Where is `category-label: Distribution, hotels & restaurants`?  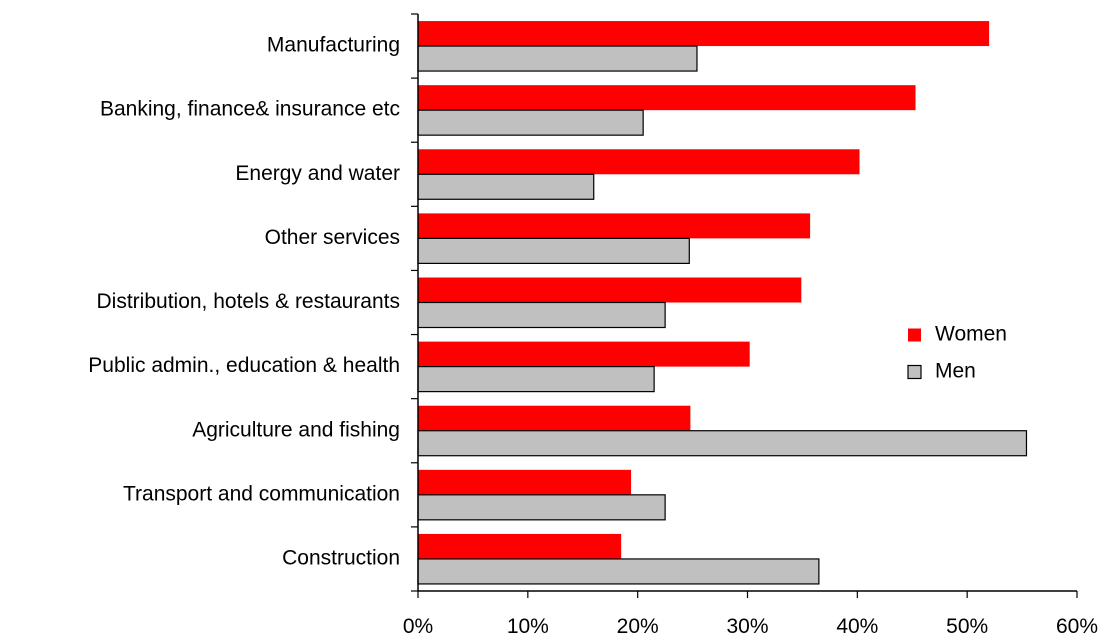 category-label: Distribution, hotels & restaurants is located at coordinates (248, 301).